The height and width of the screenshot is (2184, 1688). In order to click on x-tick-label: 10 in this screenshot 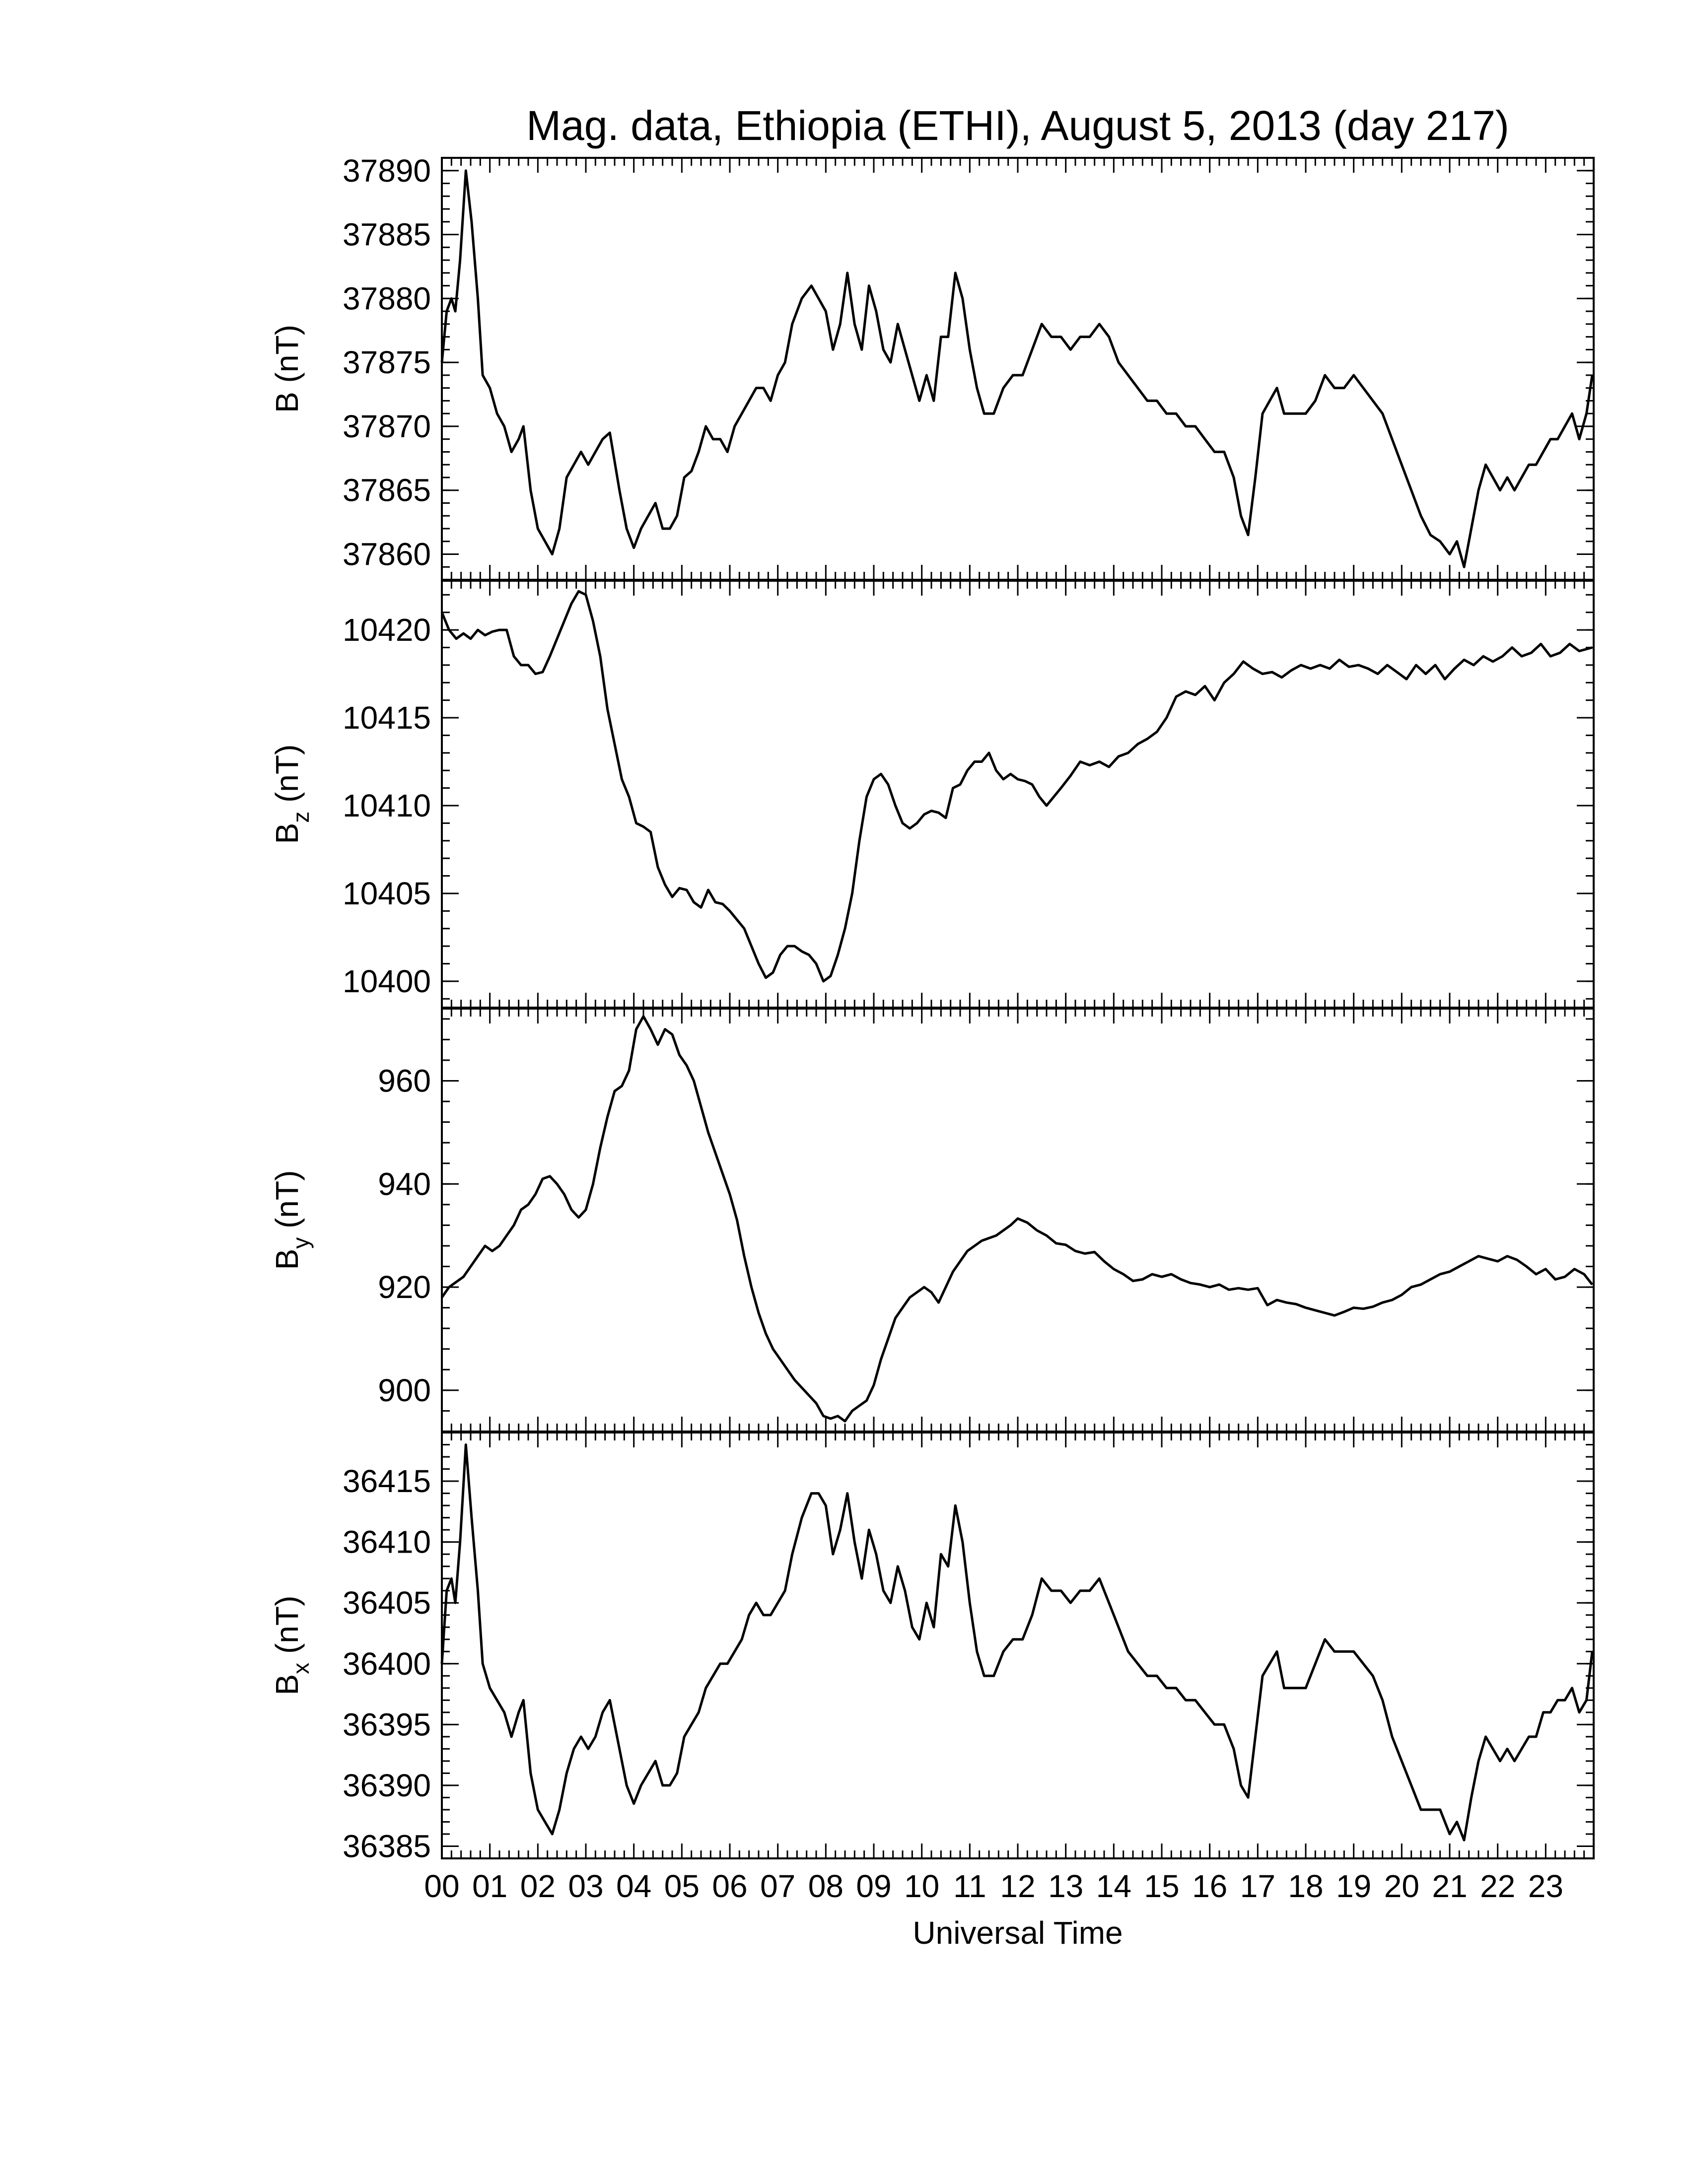, I will do `click(921, 1886)`.